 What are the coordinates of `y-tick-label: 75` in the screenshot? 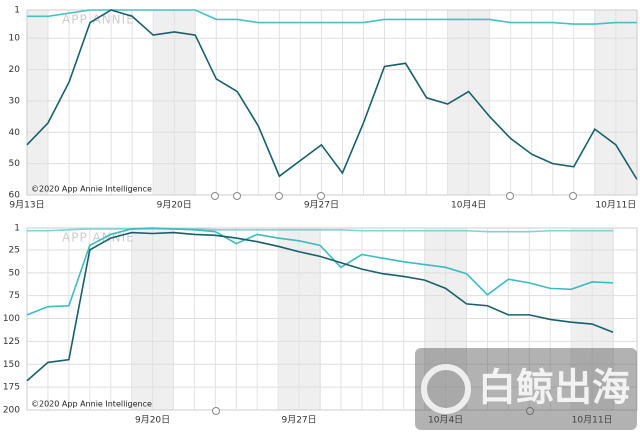 It's located at (14, 296).